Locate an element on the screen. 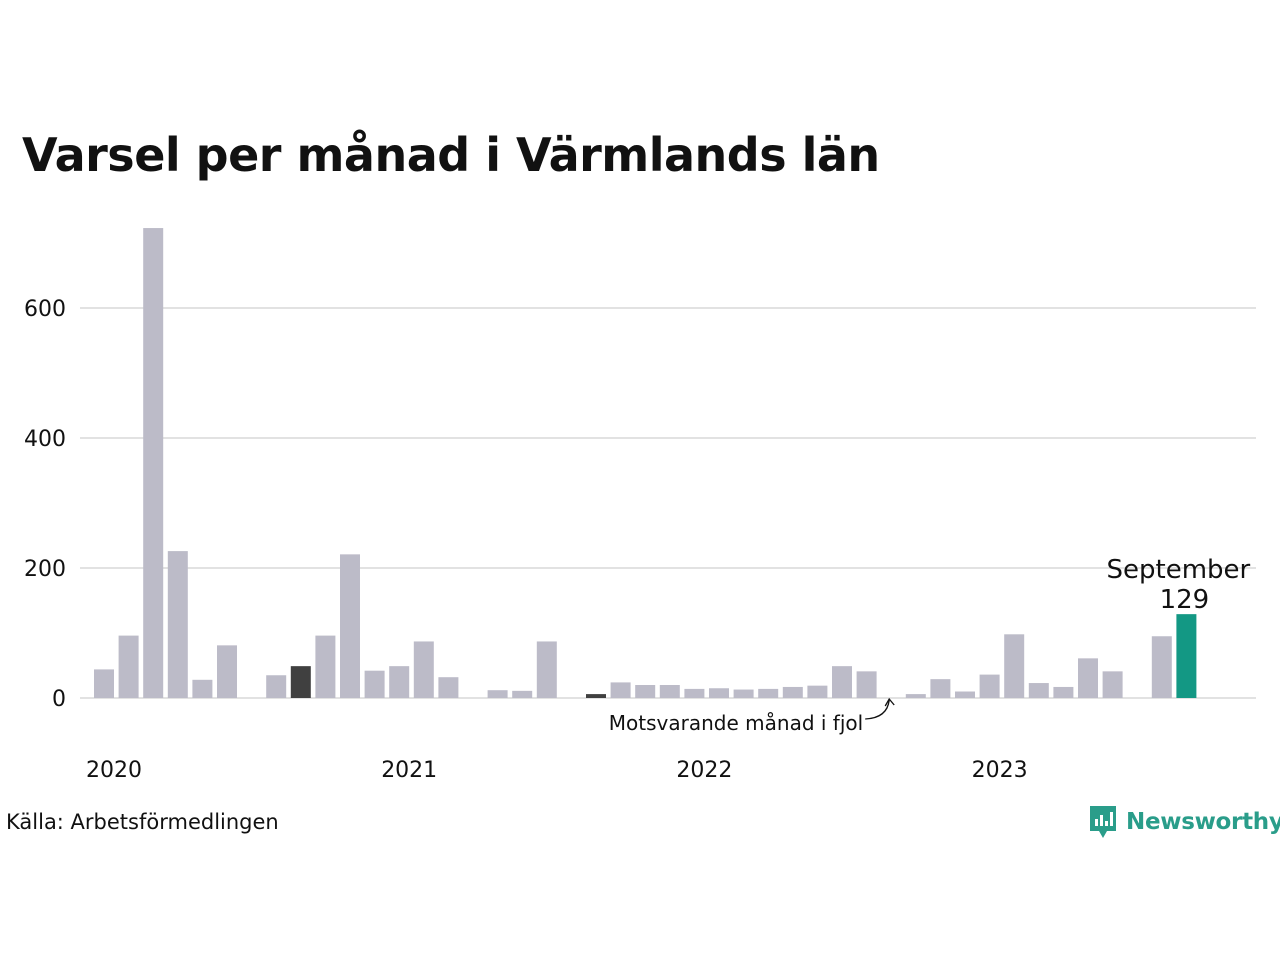 Image resolution: width=1280 pixels, height=960 pixels. x-tick-label: 2023 is located at coordinates (1000, 770).